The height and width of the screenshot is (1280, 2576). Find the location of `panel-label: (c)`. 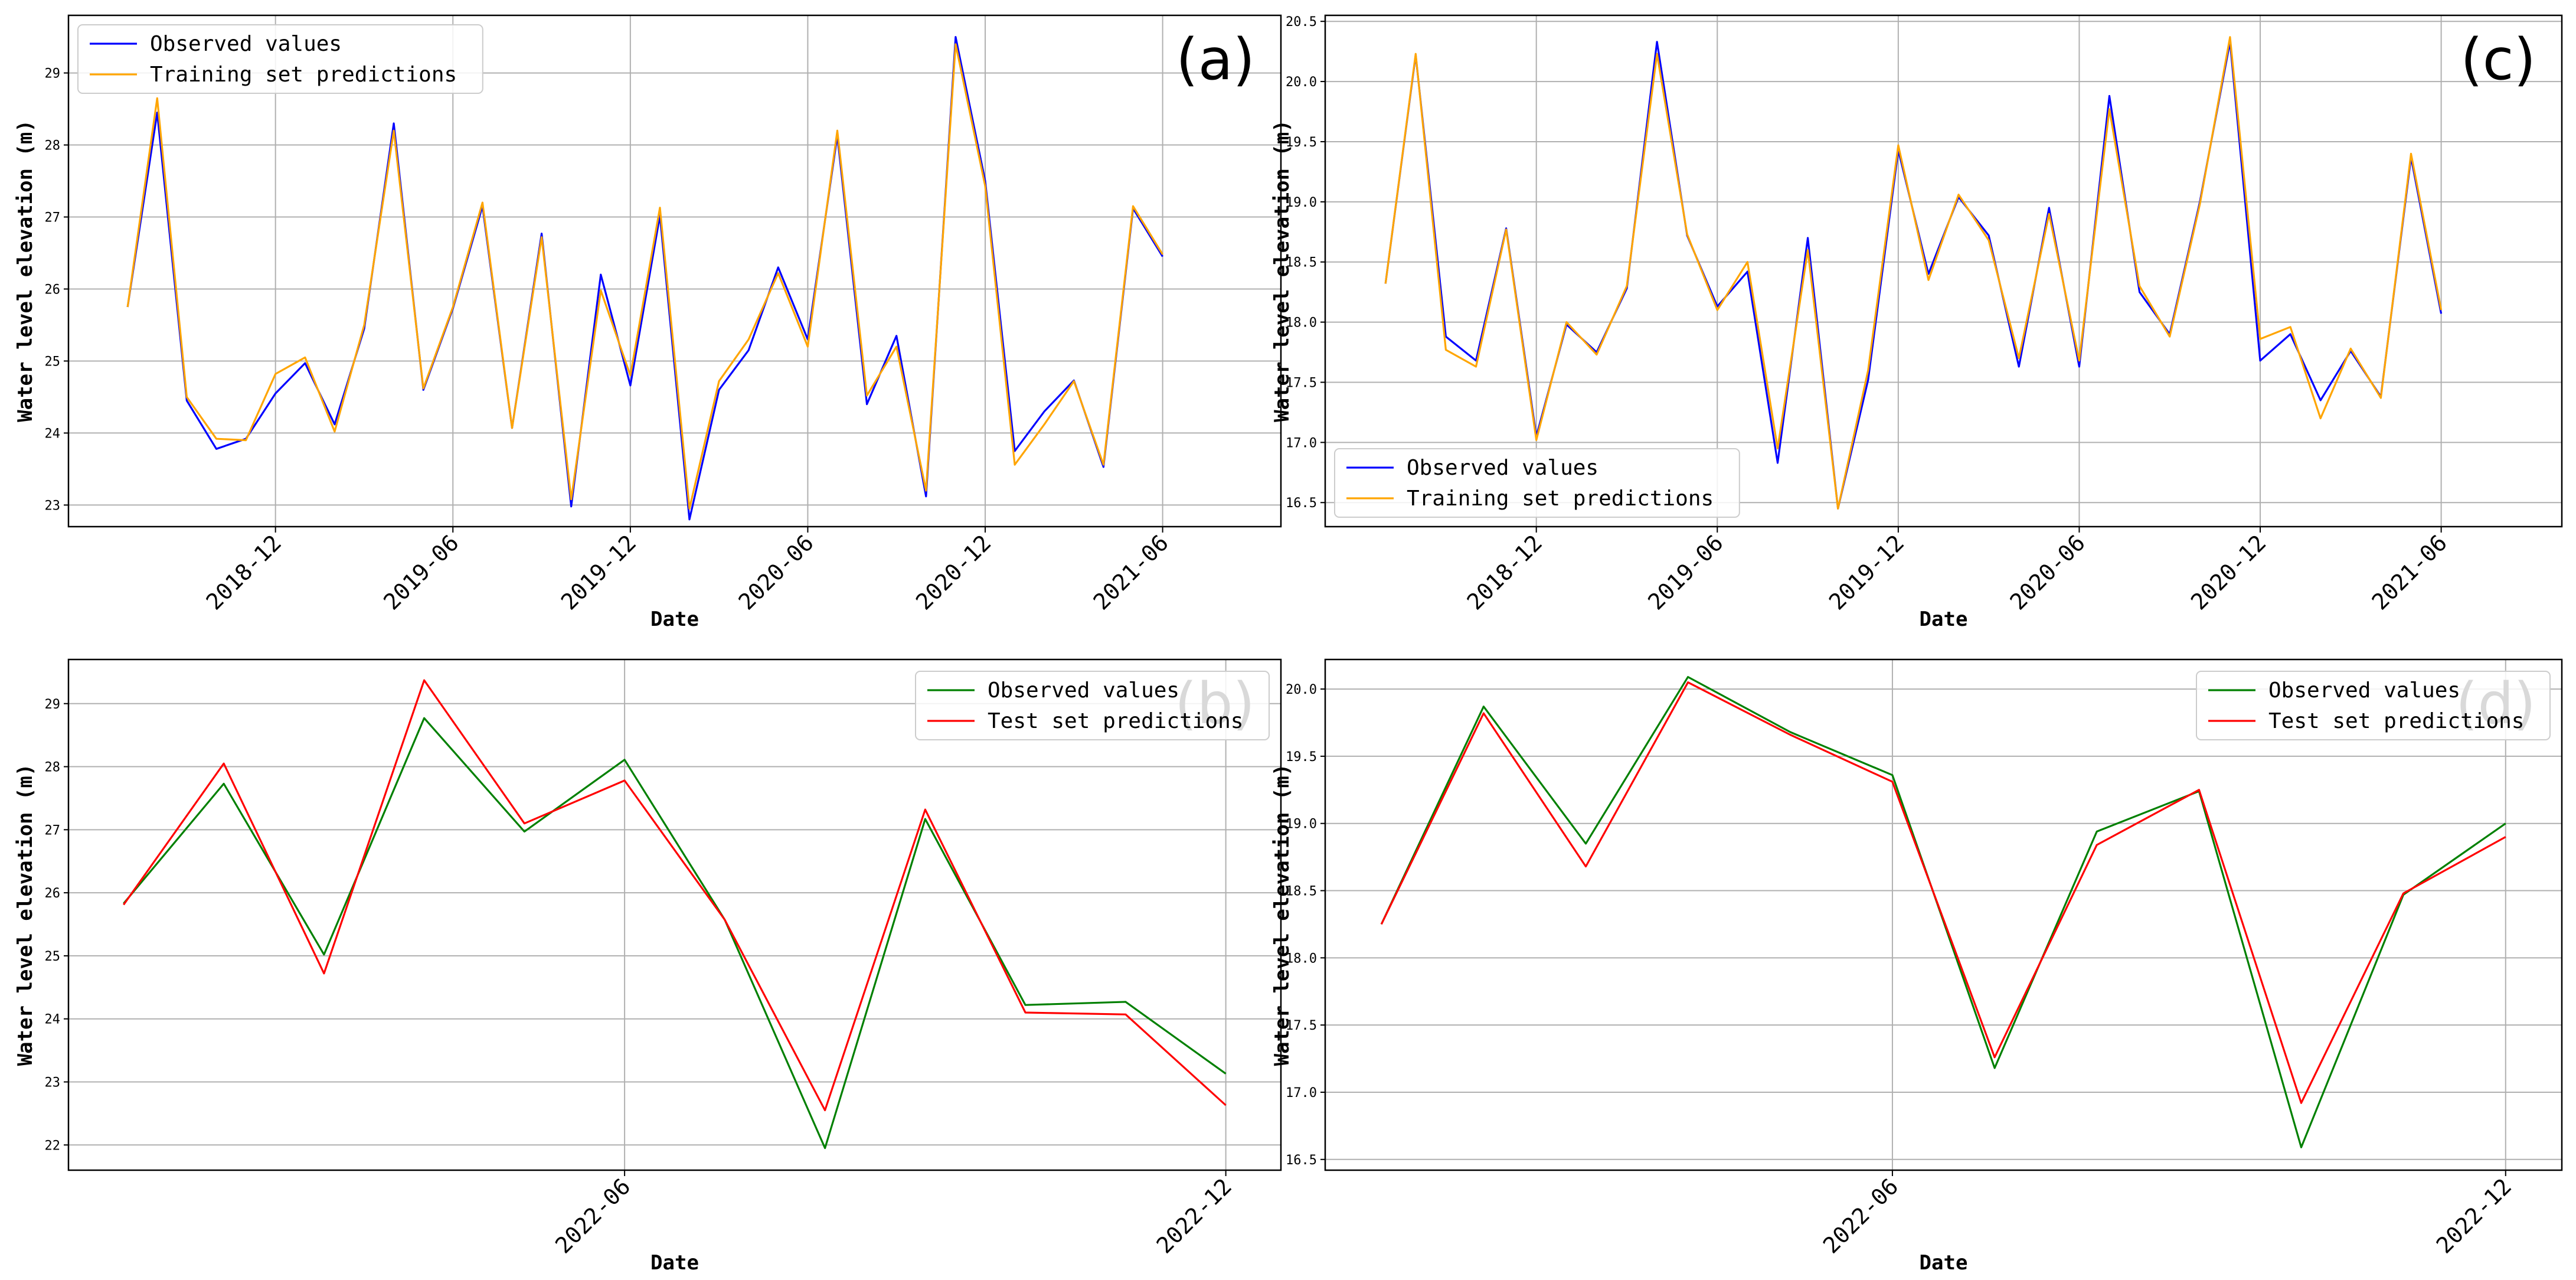

panel-label: (c) is located at coordinates (2498, 60).